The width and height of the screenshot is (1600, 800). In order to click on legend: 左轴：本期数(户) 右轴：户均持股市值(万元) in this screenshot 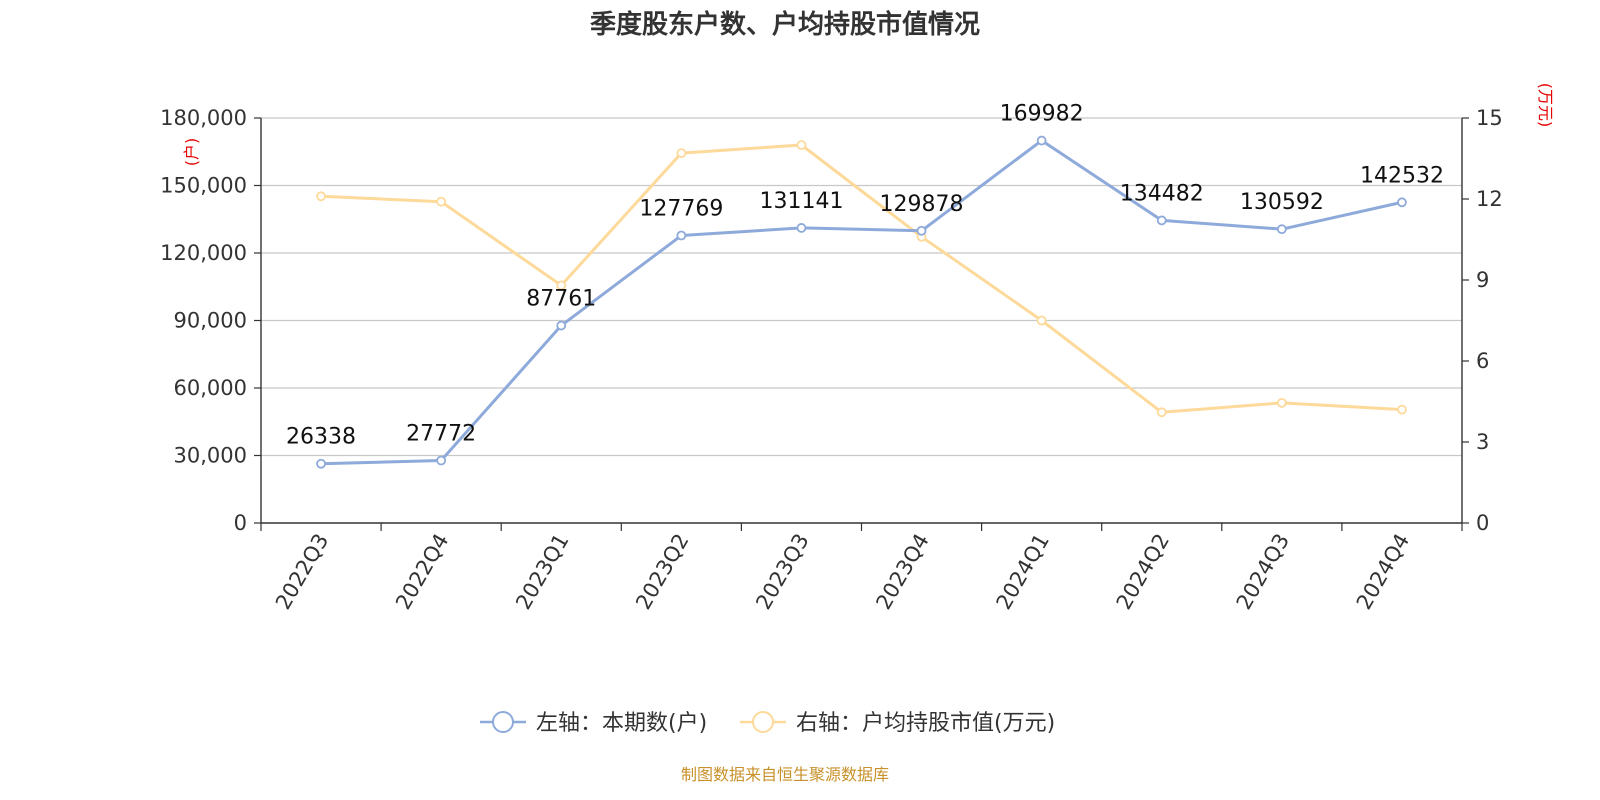, I will do `click(767, 723)`.